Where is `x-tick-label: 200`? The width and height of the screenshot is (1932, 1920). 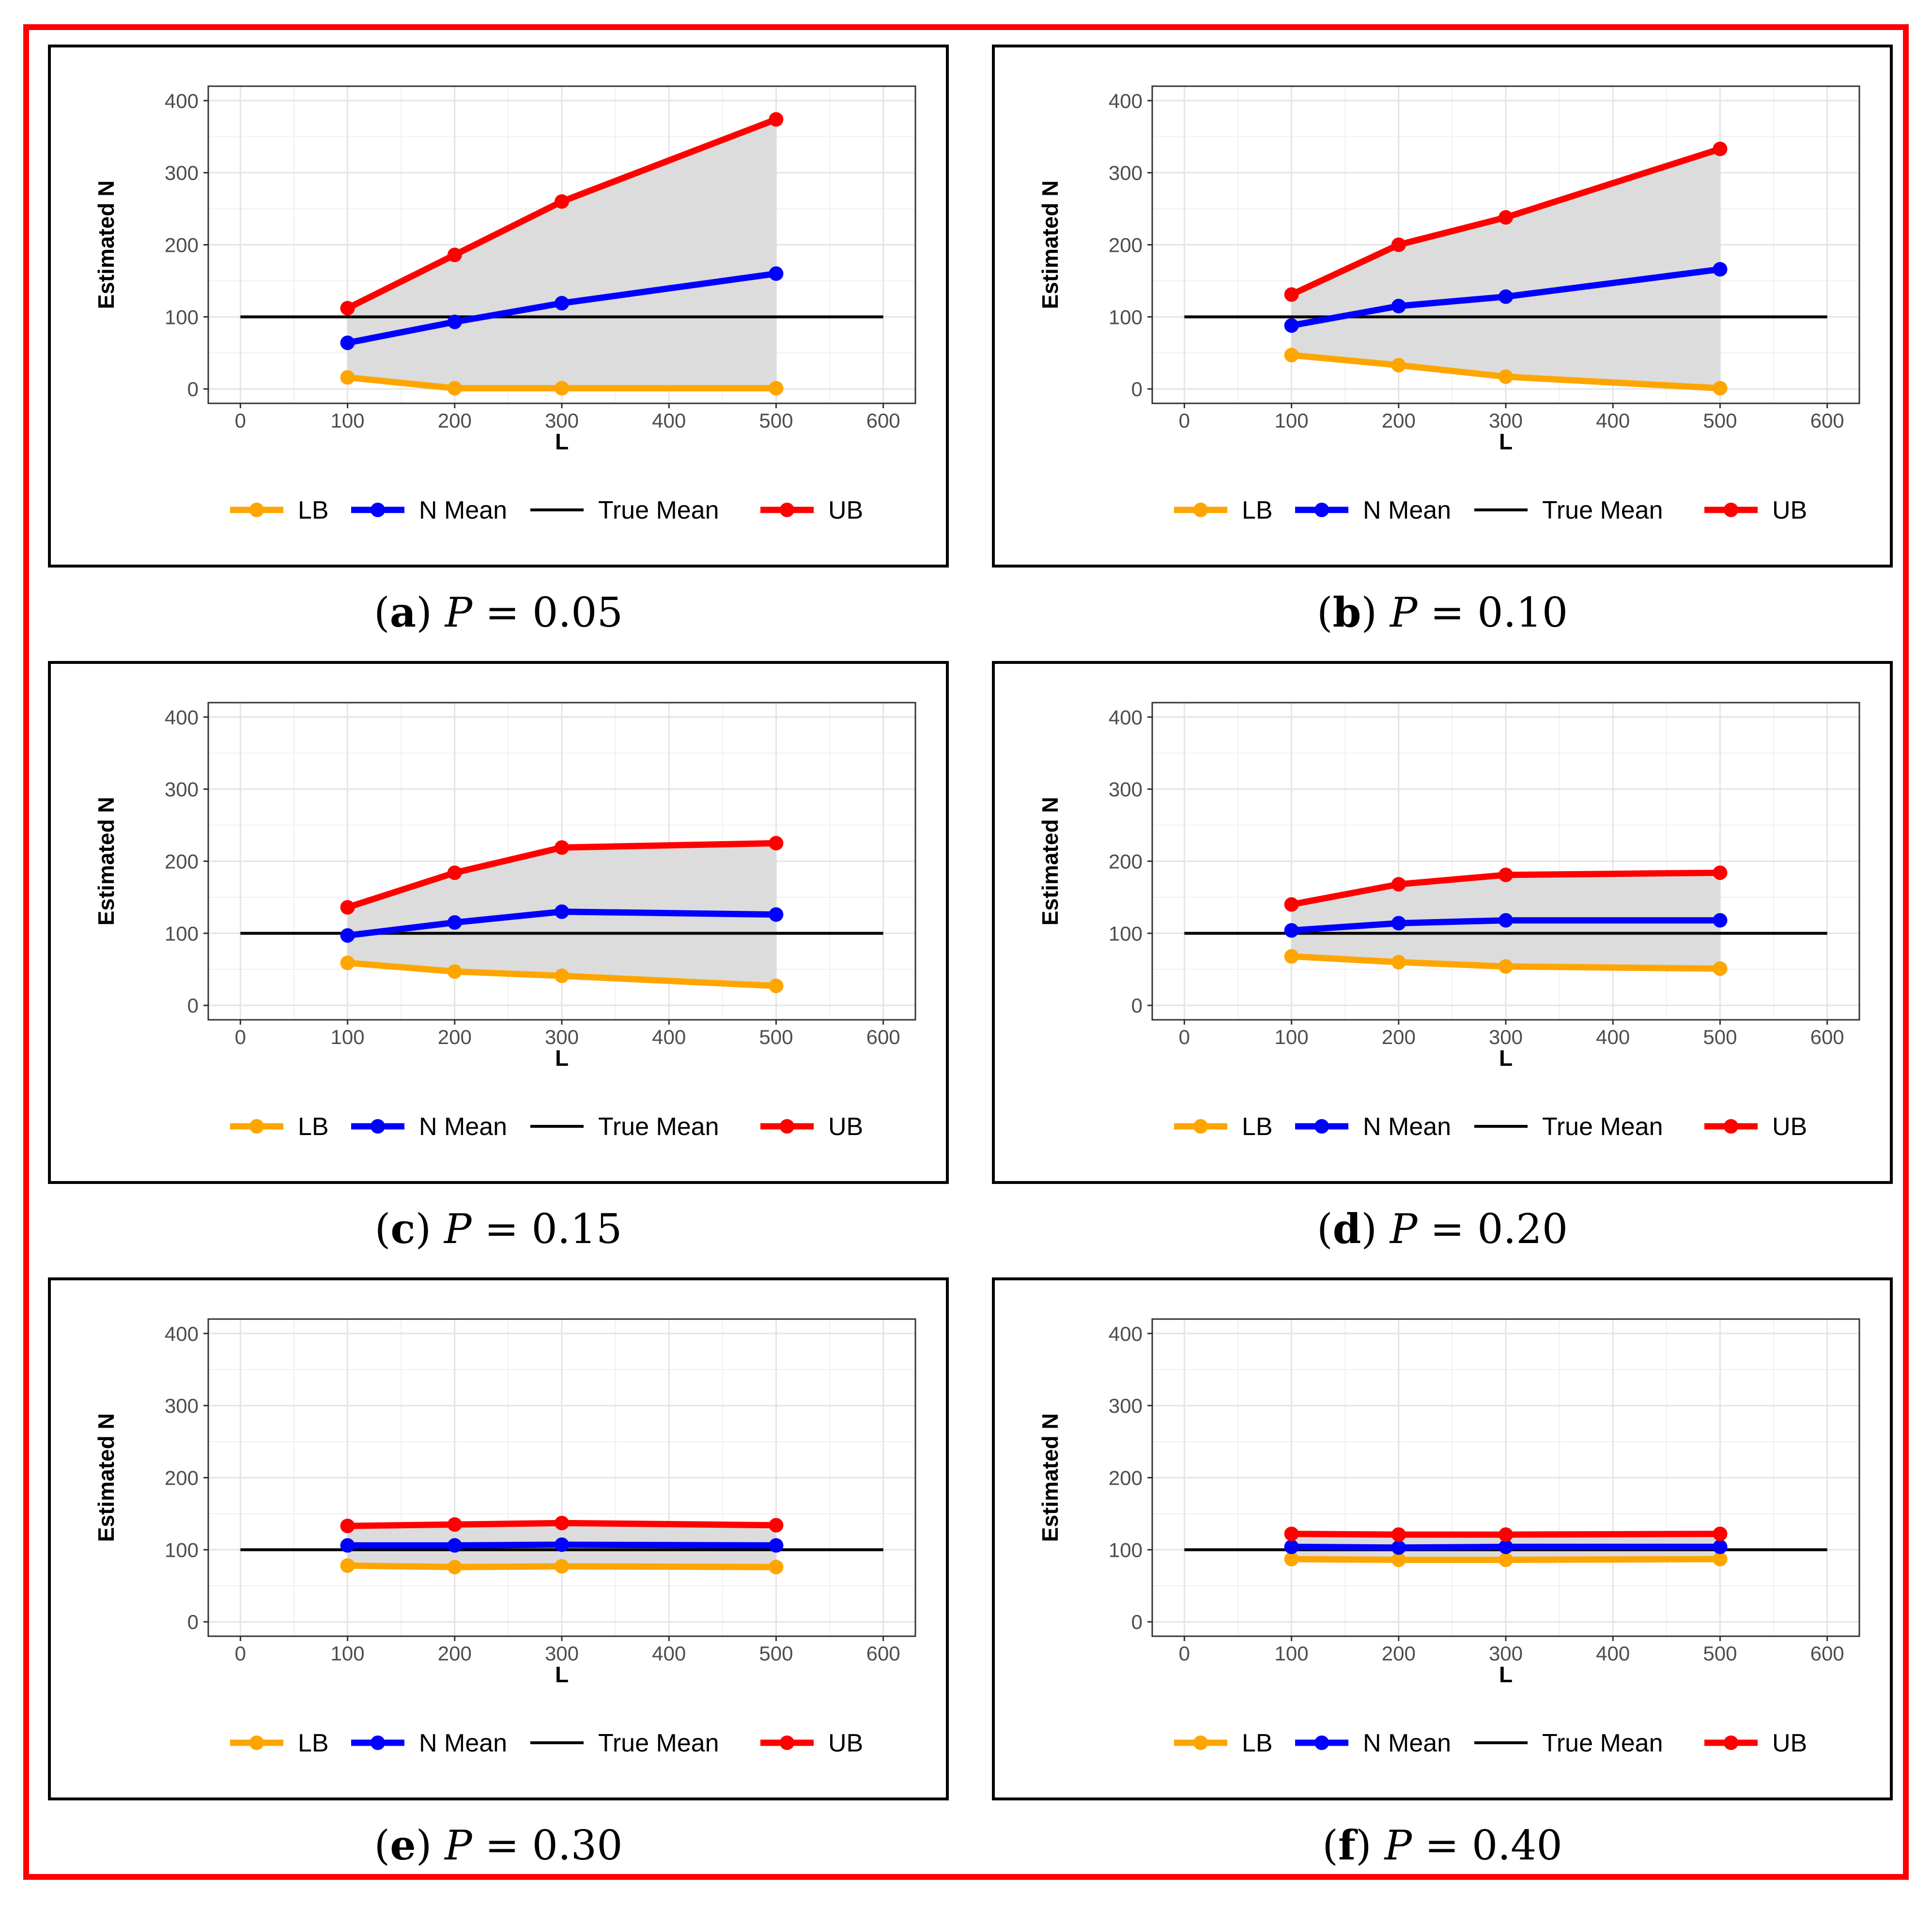
x-tick-label: 200 is located at coordinates (1399, 1037).